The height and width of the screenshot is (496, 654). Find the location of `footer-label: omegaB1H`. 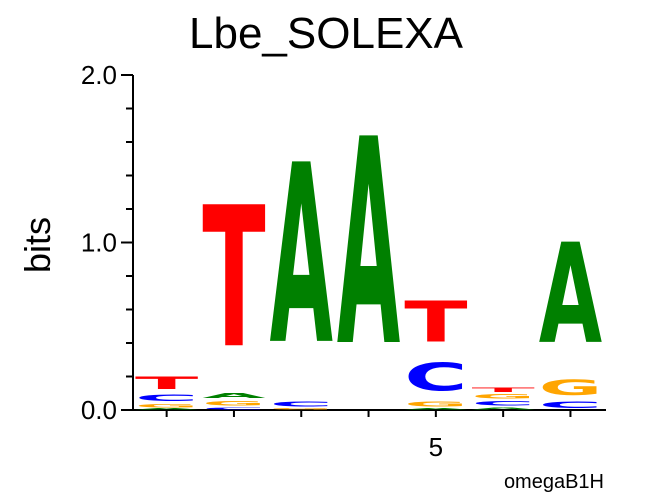

footer-label: omegaB1H is located at coordinates (554, 482).